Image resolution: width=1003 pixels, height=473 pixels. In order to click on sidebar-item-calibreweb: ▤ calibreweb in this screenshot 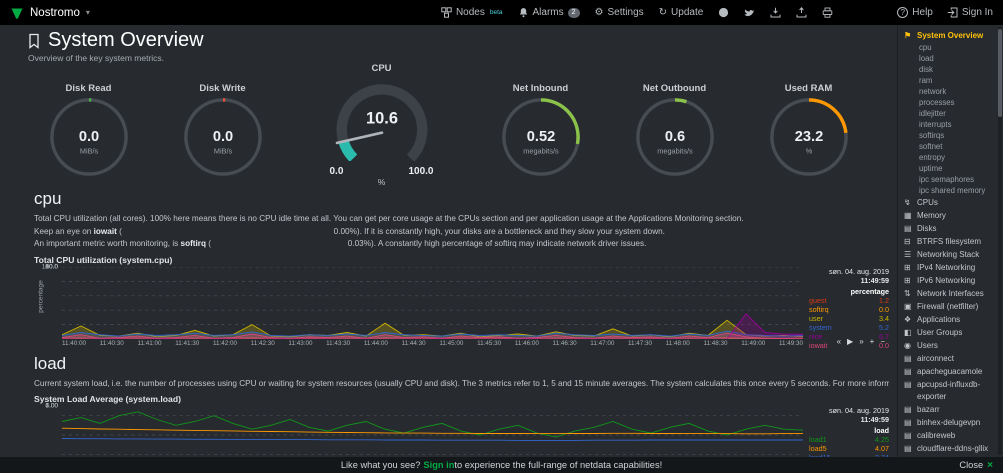, I will do `click(949, 436)`.